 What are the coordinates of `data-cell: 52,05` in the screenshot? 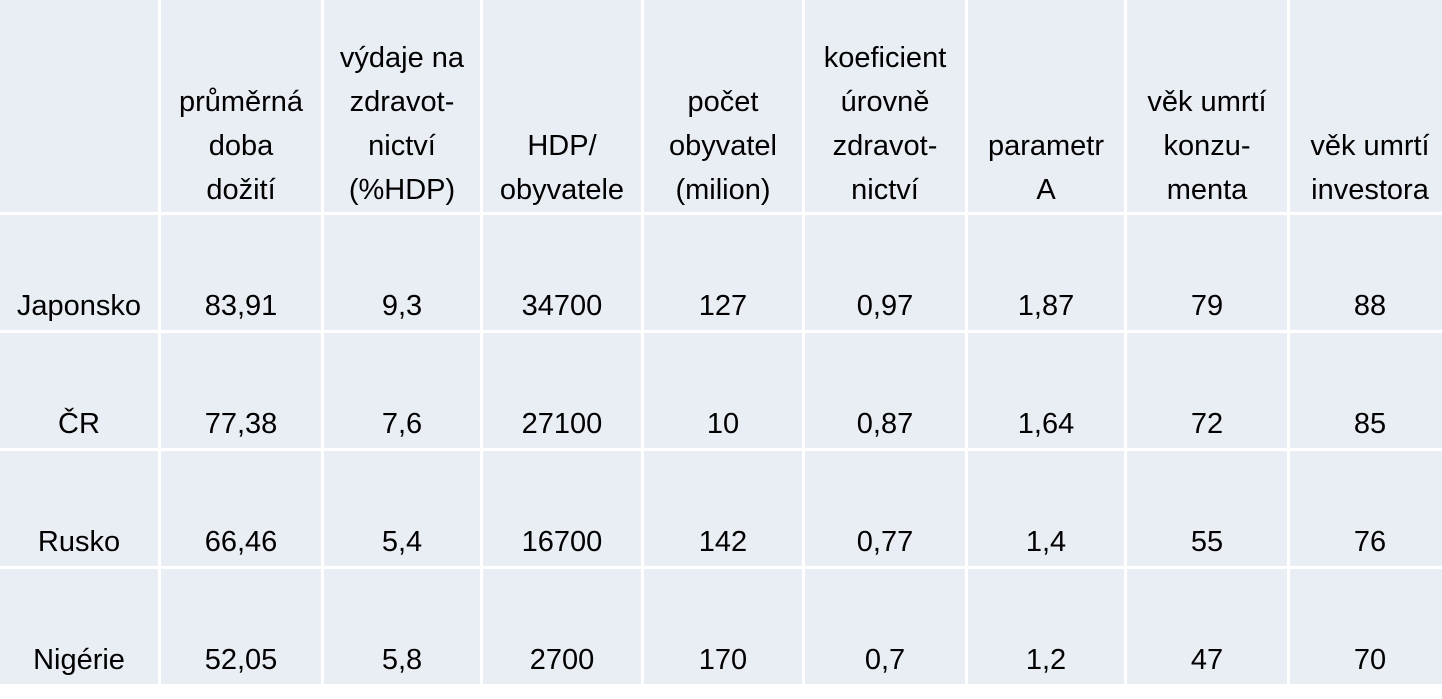 It's located at (241, 626).